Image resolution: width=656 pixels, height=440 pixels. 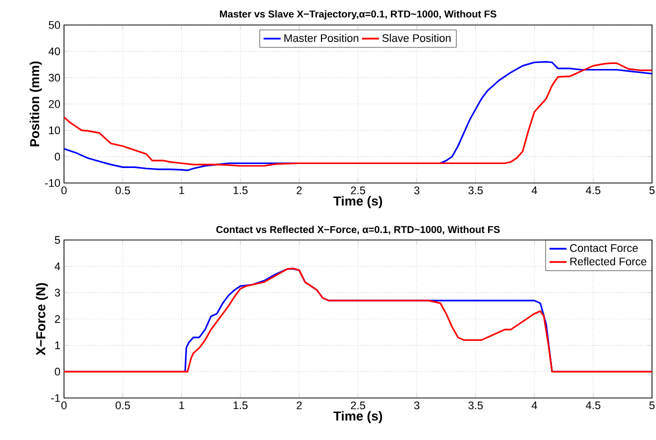 I want to click on y-tick-label: 20, so click(x=54, y=104).